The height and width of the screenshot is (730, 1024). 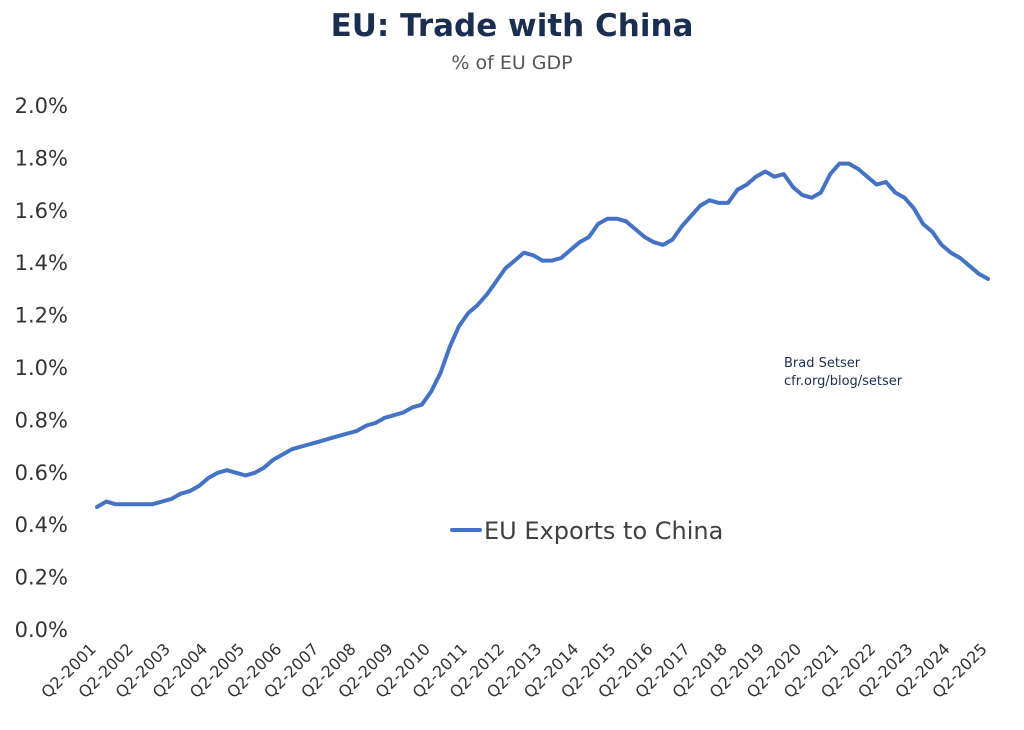 What do you see at coordinates (822, 363) in the screenshot?
I see `annotation-line-author: Brad Setser` at bounding box center [822, 363].